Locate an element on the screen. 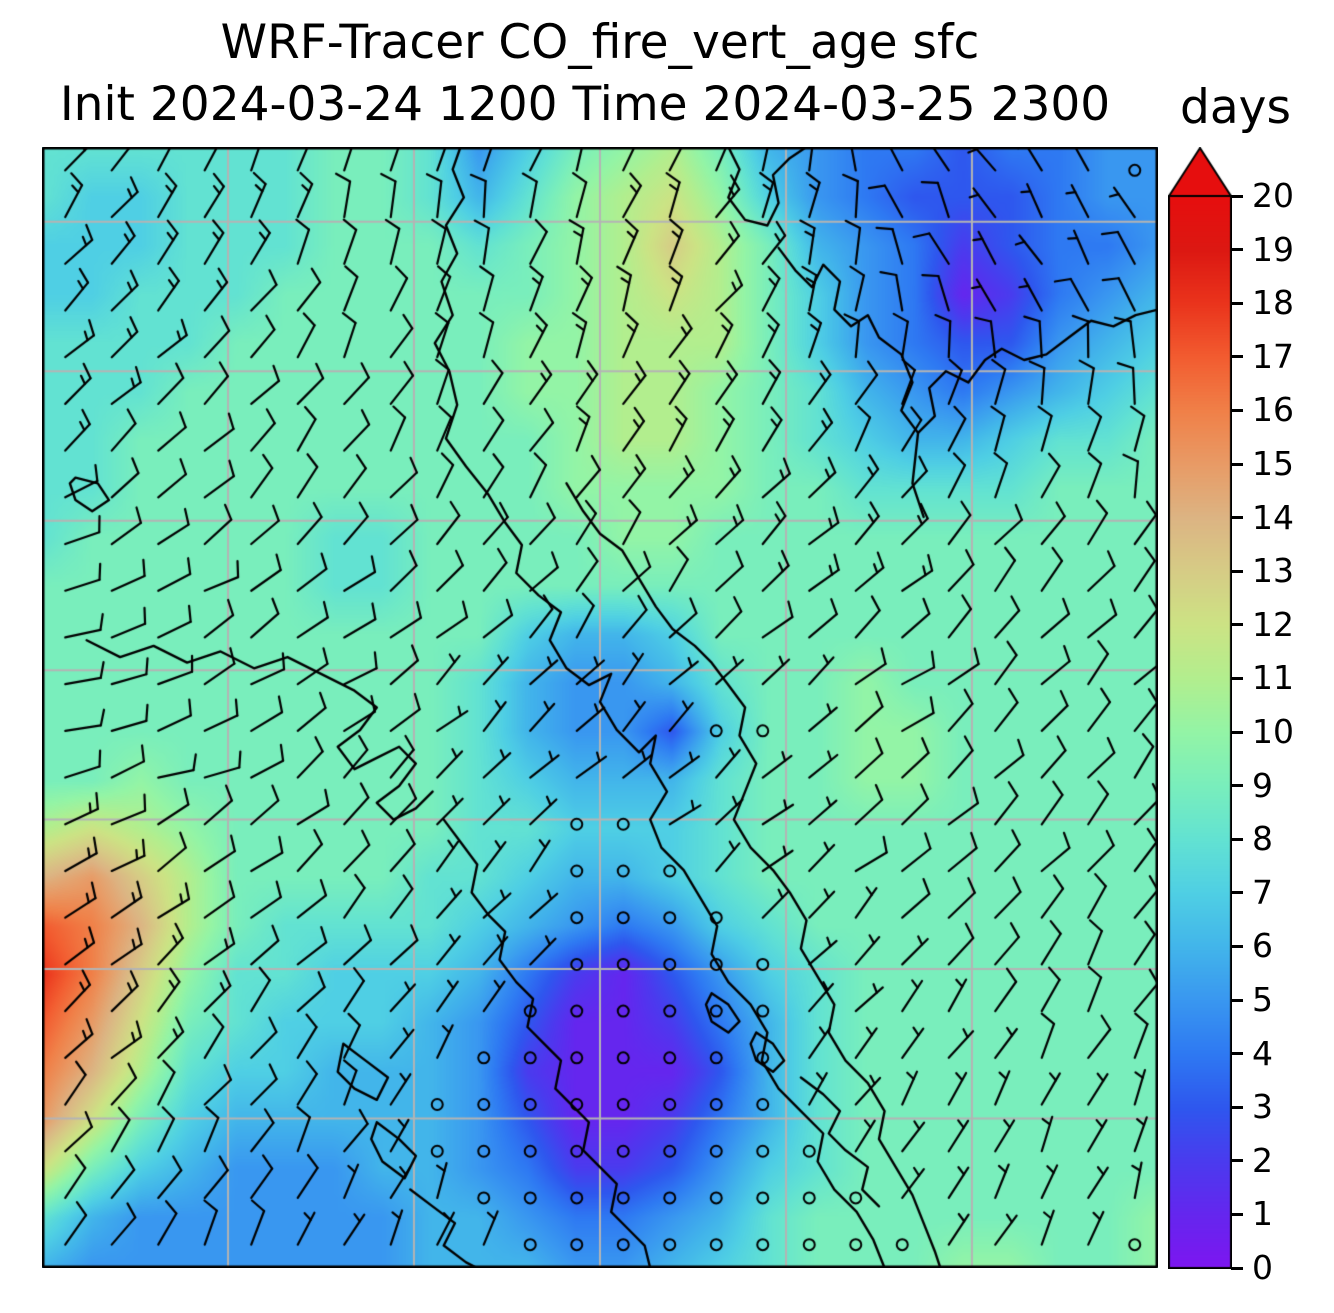  colorbar-tick-label: 8 is located at coordinates (1262, 839).